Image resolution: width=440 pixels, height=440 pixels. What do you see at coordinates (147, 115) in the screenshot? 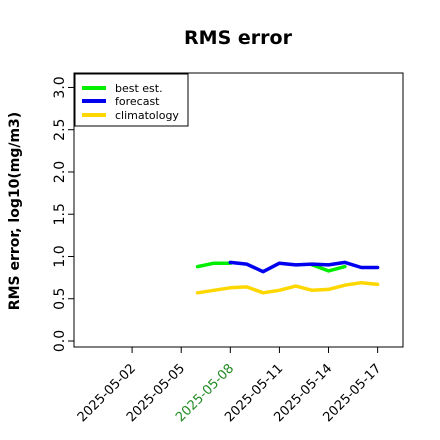
I see `legend-label-climatology: climatology` at bounding box center [147, 115].